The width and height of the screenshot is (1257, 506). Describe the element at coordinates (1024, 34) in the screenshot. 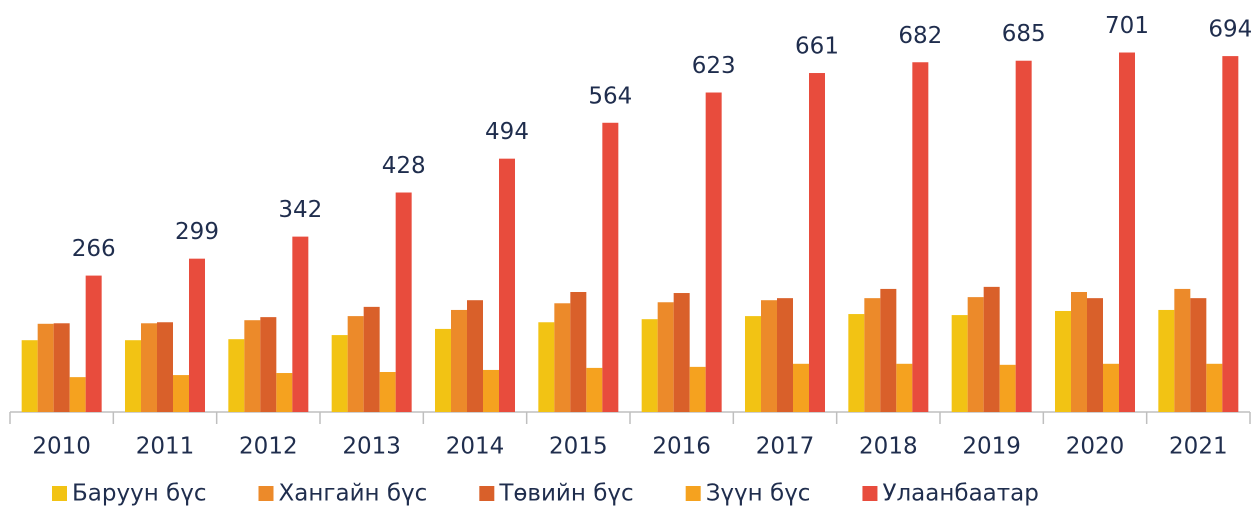

I see `data-label: 685` at that location.